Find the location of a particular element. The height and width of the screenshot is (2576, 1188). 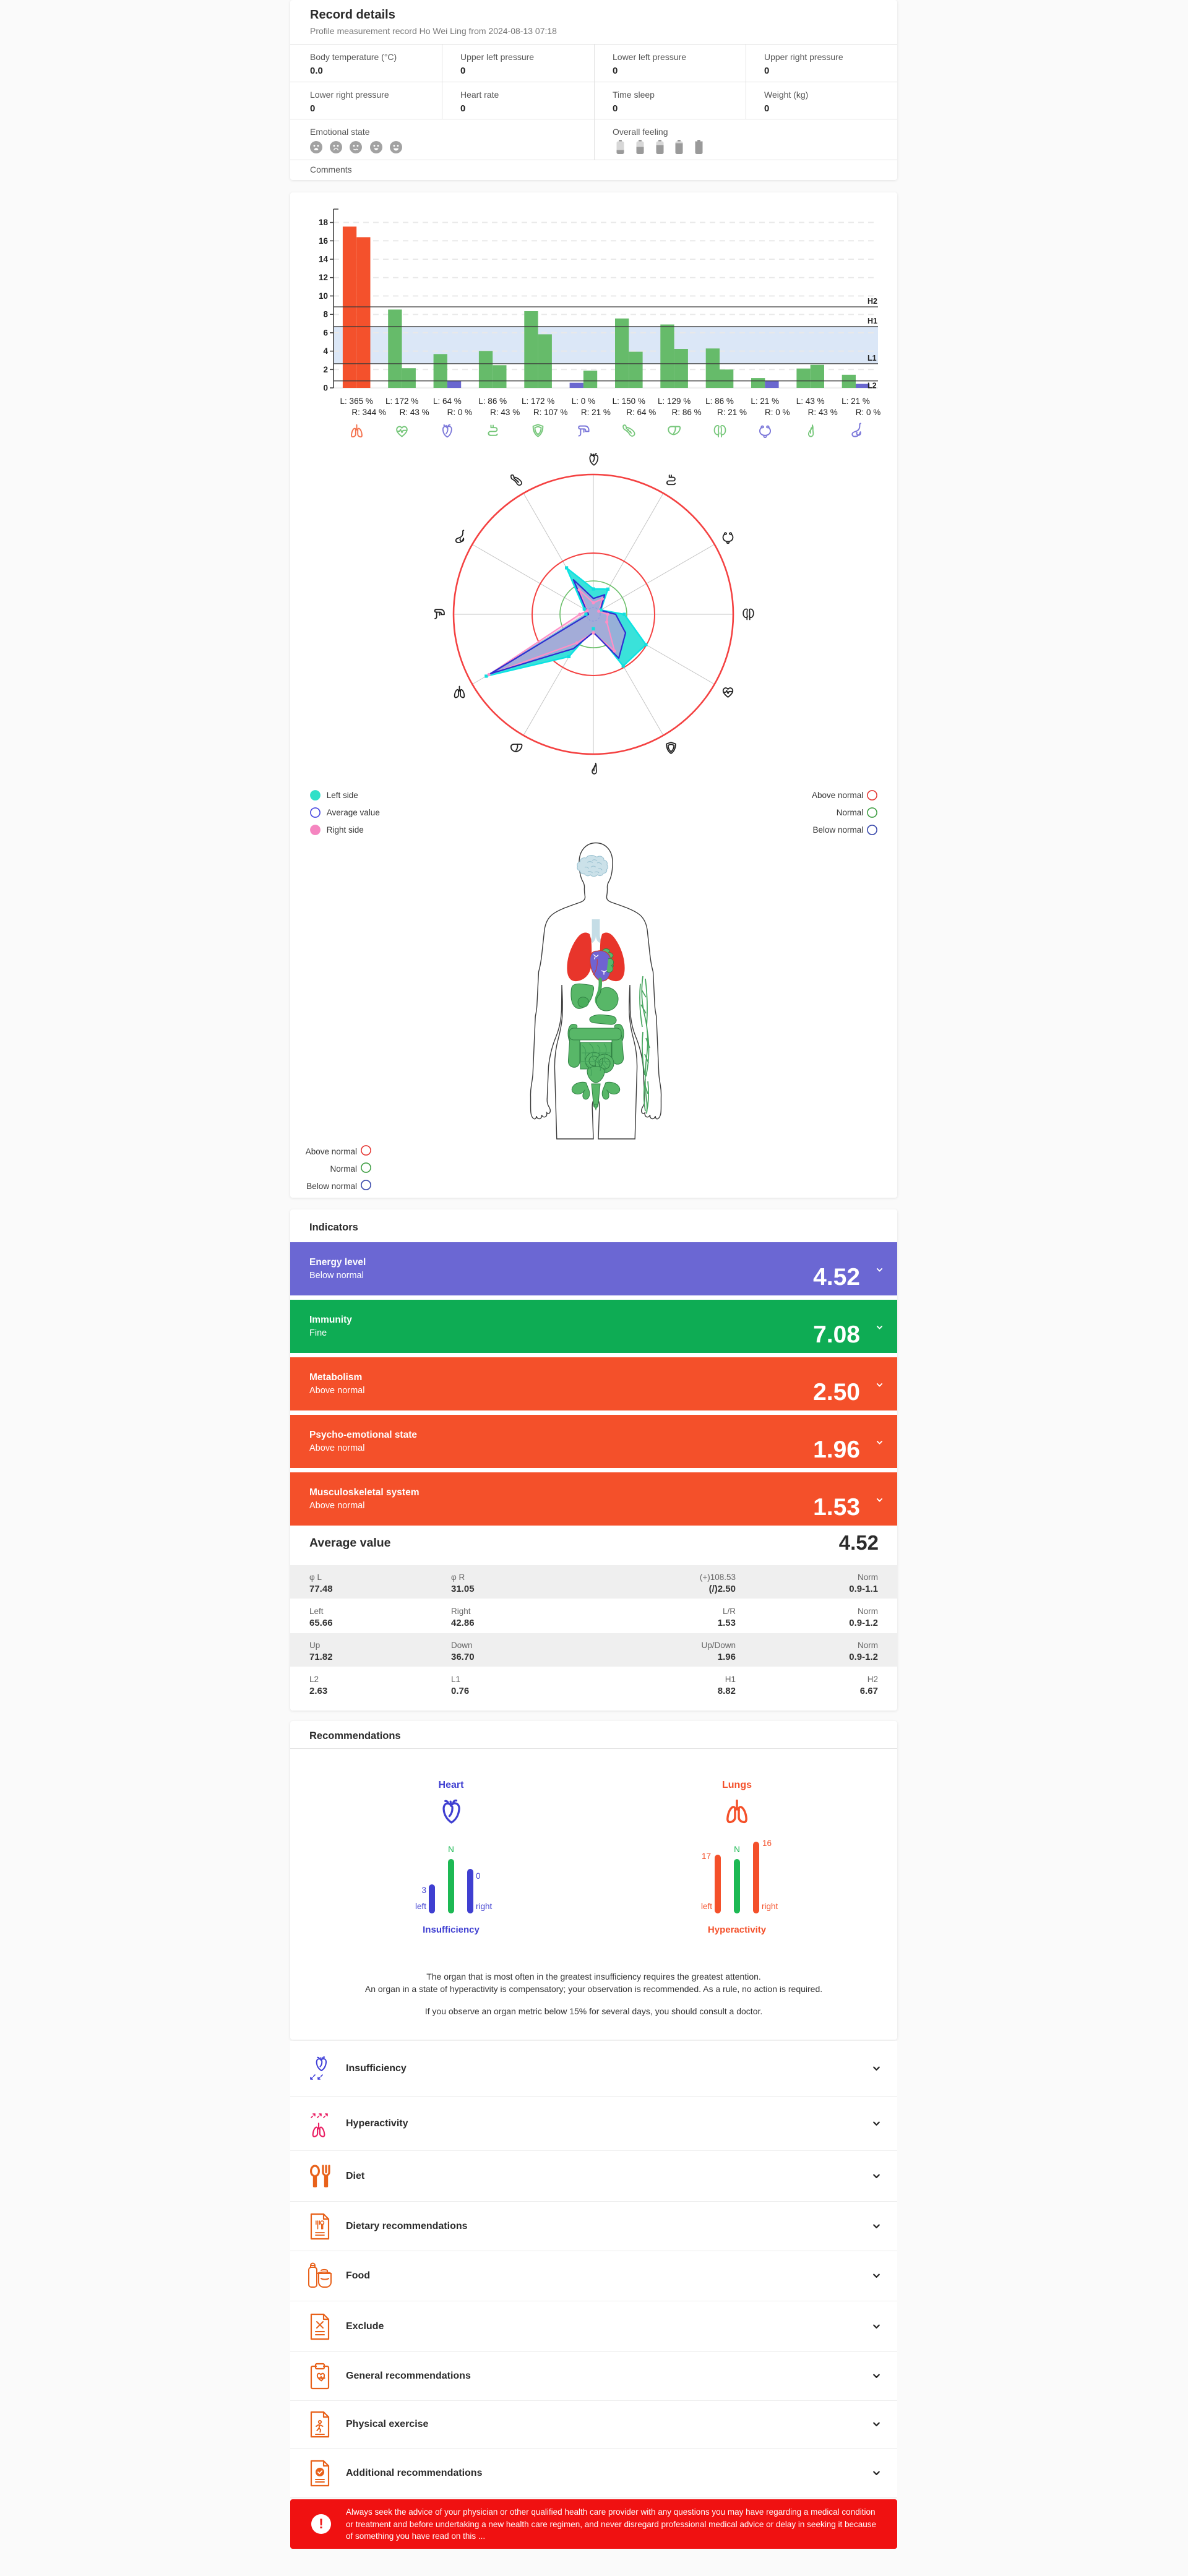

svg-text: L: 64 % is located at coordinates (447, 401).